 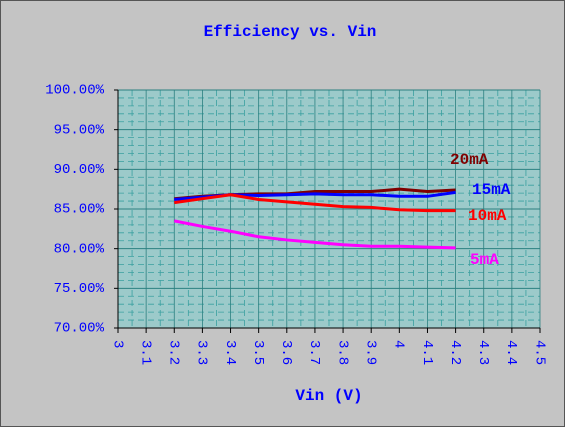 I want to click on x-tick-label: 3.3, so click(x=202, y=352).